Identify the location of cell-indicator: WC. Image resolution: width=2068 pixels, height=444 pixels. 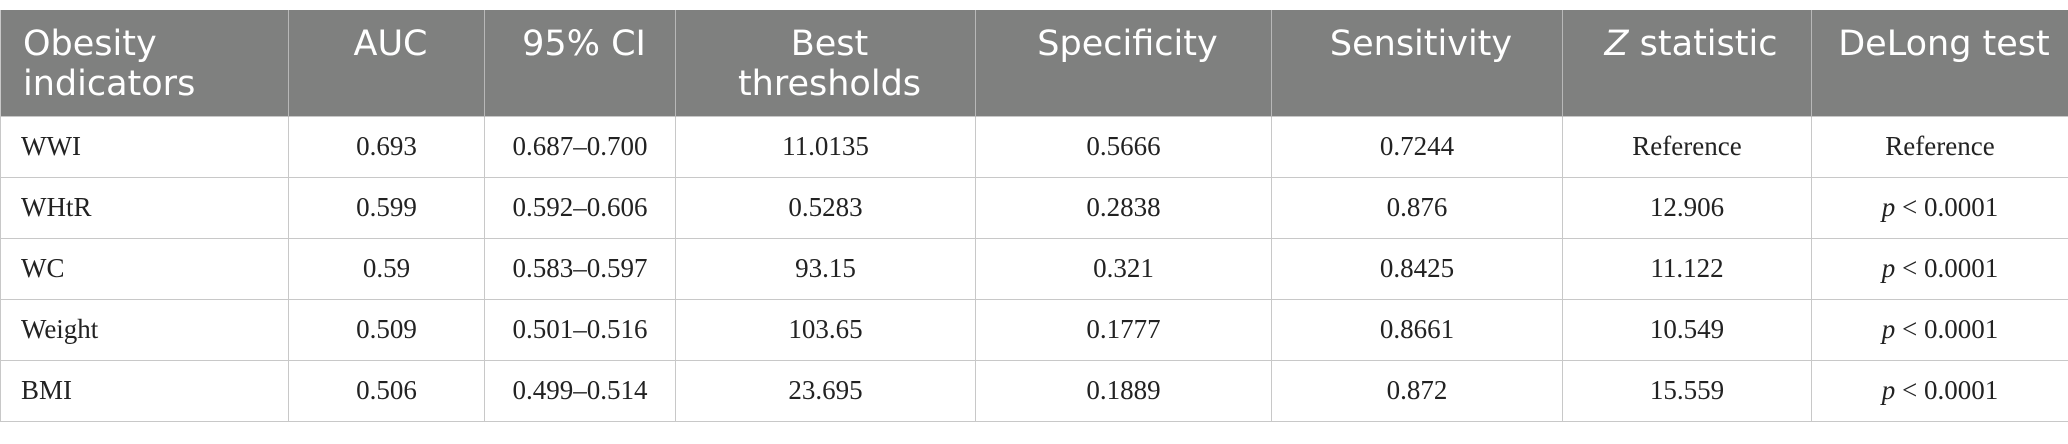
(144, 268).